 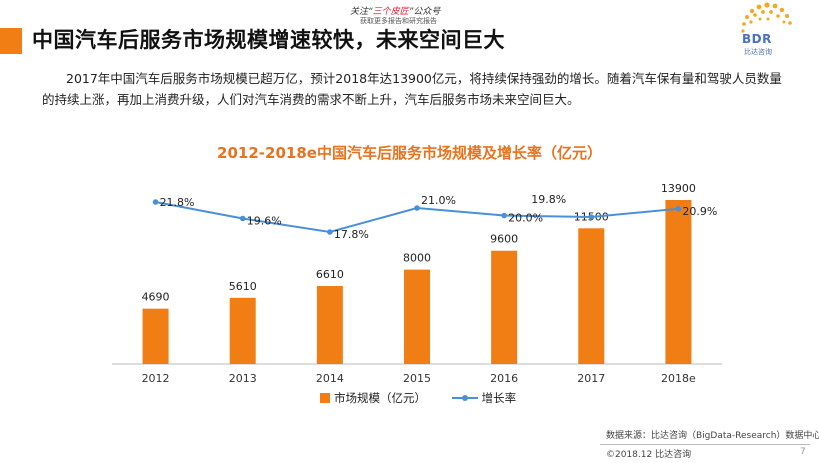 I want to click on growth-point-2015, so click(x=417, y=208).